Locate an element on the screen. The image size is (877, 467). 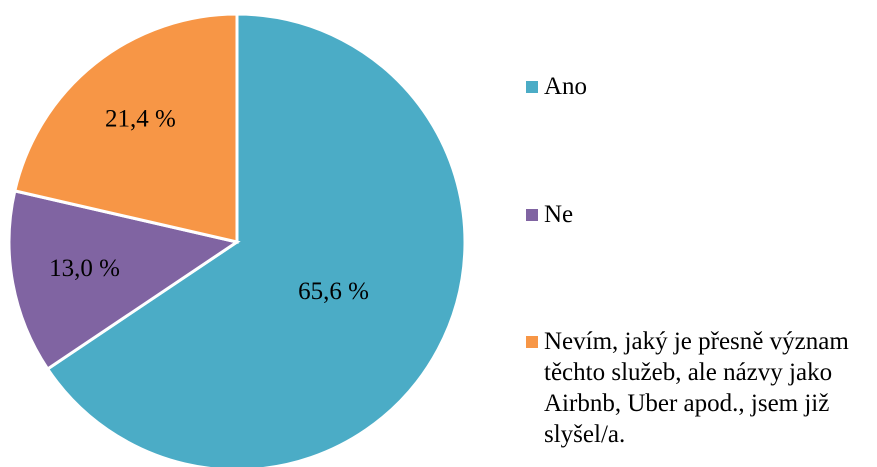
legend-item: Ano is located at coordinates (696, 86).